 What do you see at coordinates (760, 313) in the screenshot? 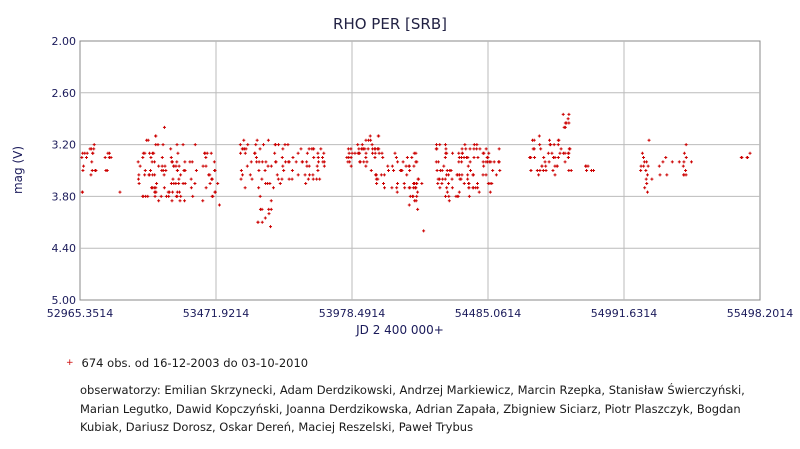
I see `x-tick-label: 55498.2014` at bounding box center [760, 313].